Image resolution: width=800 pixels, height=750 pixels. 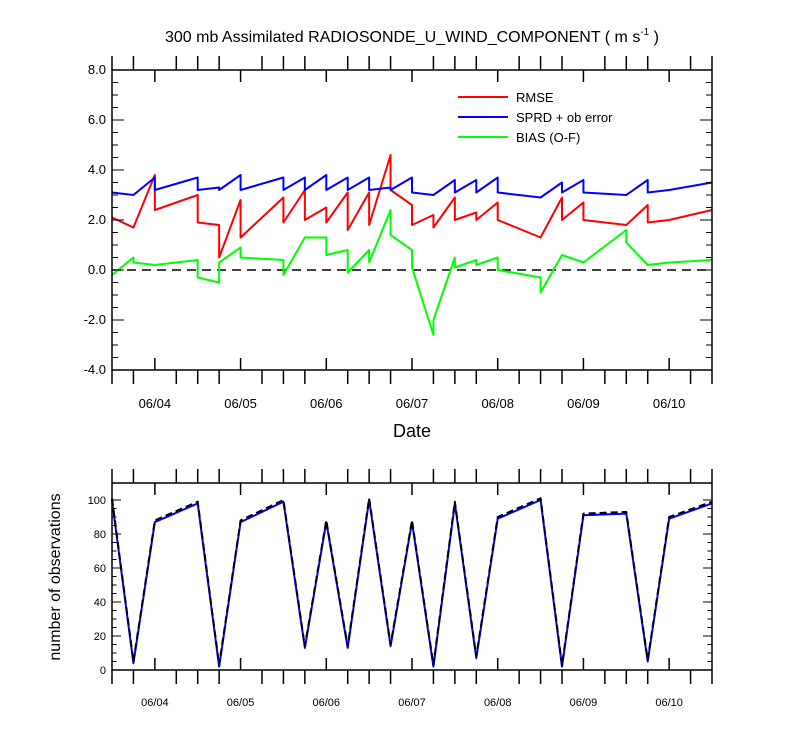 What do you see at coordinates (535, 97) in the screenshot?
I see `legend-label: RMSE` at bounding box center [535, 97].